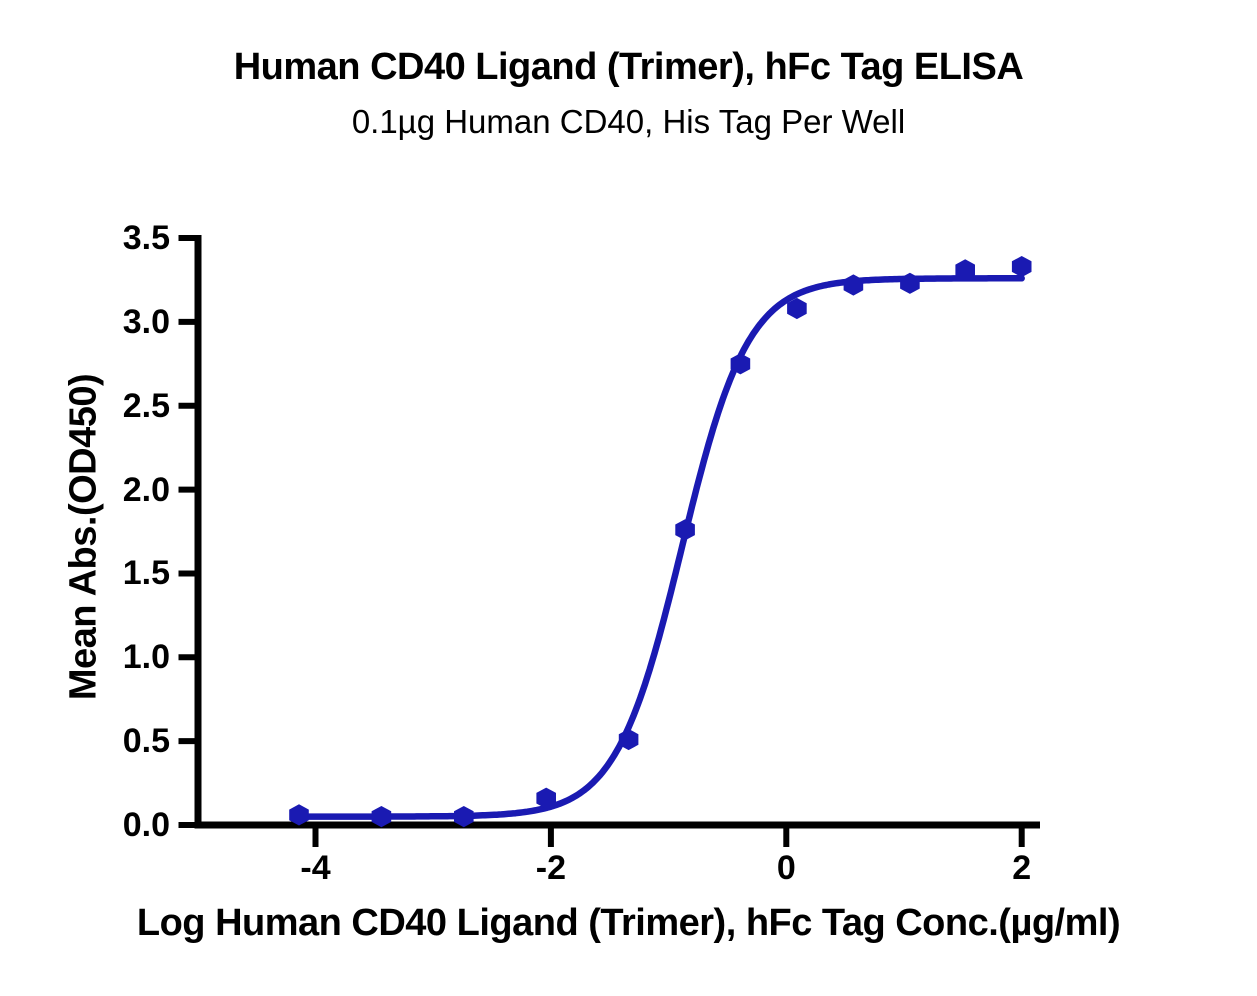 Image resolution: width=1257 pixels, height=996 pixels. Describe the element at coordinates (786, 868) in the screenshot. I see `x-tick-label: 0` at that location.